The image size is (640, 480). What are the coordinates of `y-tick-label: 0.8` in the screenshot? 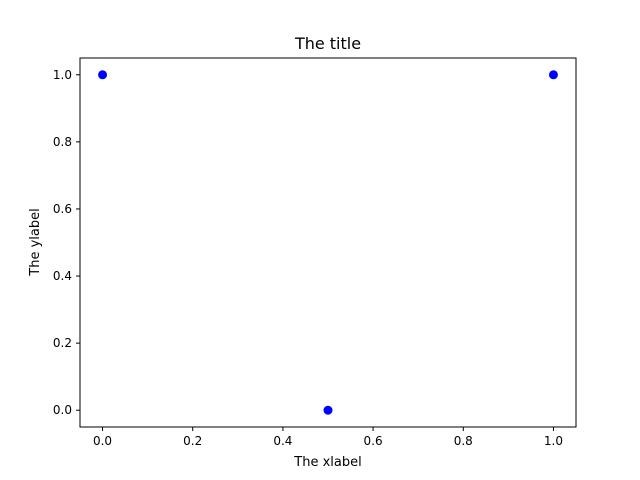 It's located at (62, 142).